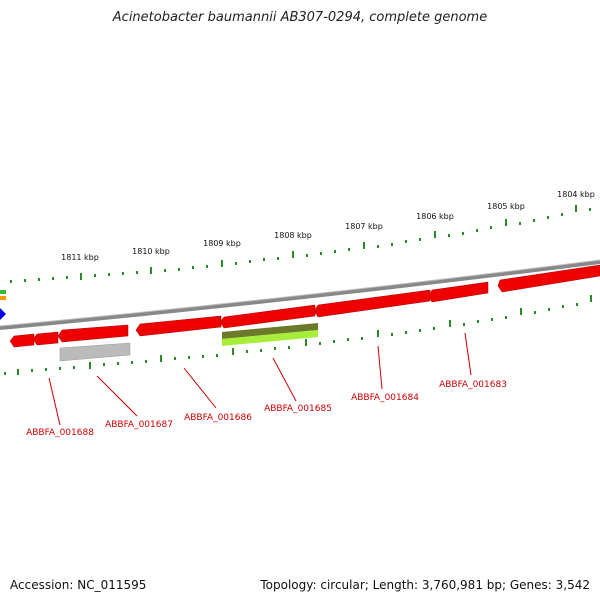 The height and width of the screenshot is (600, 600). What do you see at coordinates (270, 331) in the screenshot?
I see `olive-feature` at bounding box center [270, 331].